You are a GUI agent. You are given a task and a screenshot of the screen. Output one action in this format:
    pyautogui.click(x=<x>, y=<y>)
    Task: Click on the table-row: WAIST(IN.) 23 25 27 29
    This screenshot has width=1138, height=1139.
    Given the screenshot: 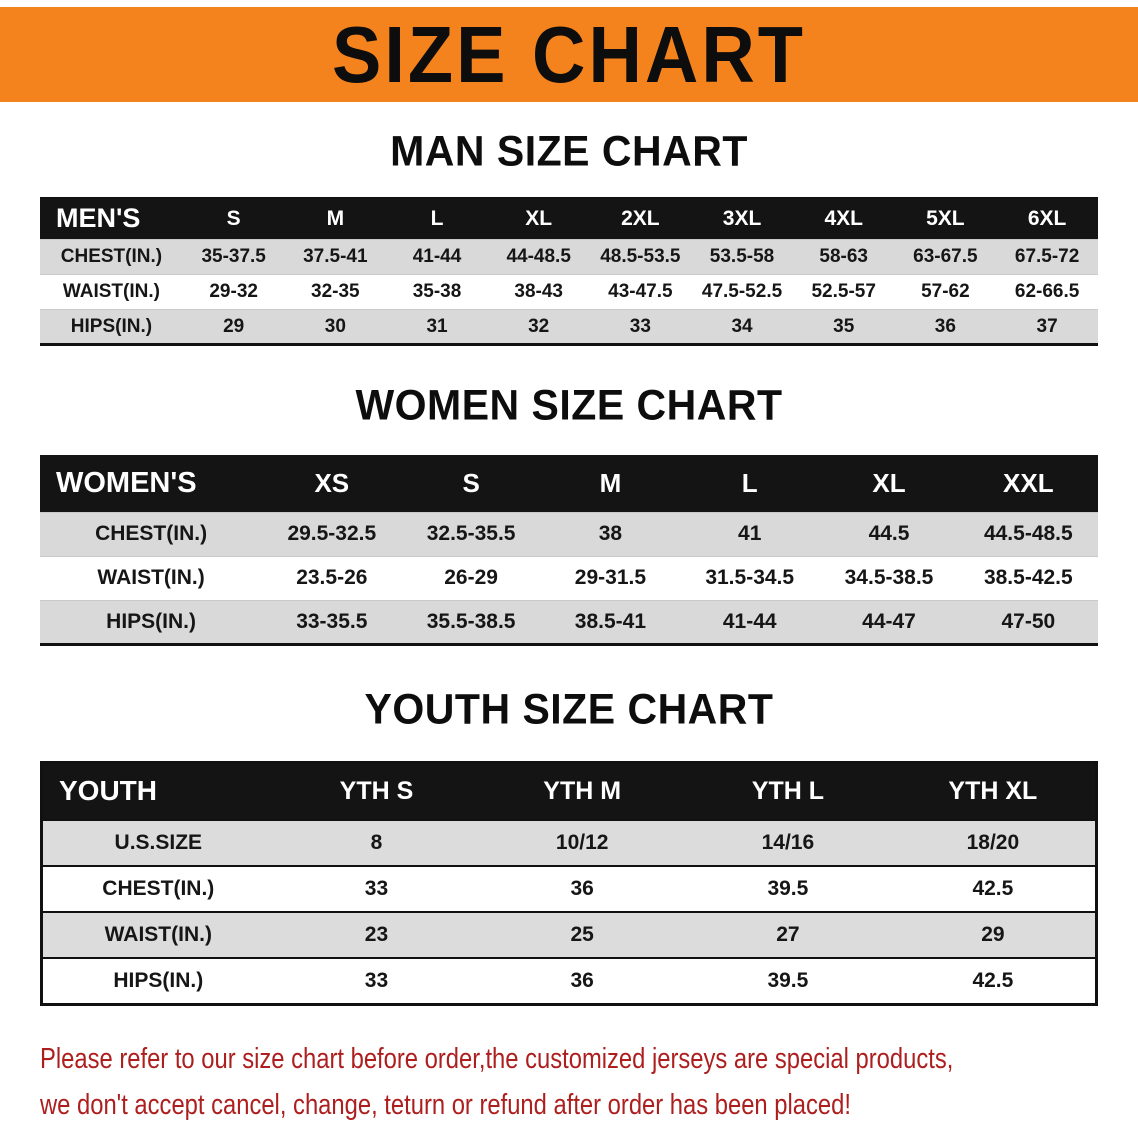 What is the action you would take?
    pyautogui.click(x=569, y=934)
    